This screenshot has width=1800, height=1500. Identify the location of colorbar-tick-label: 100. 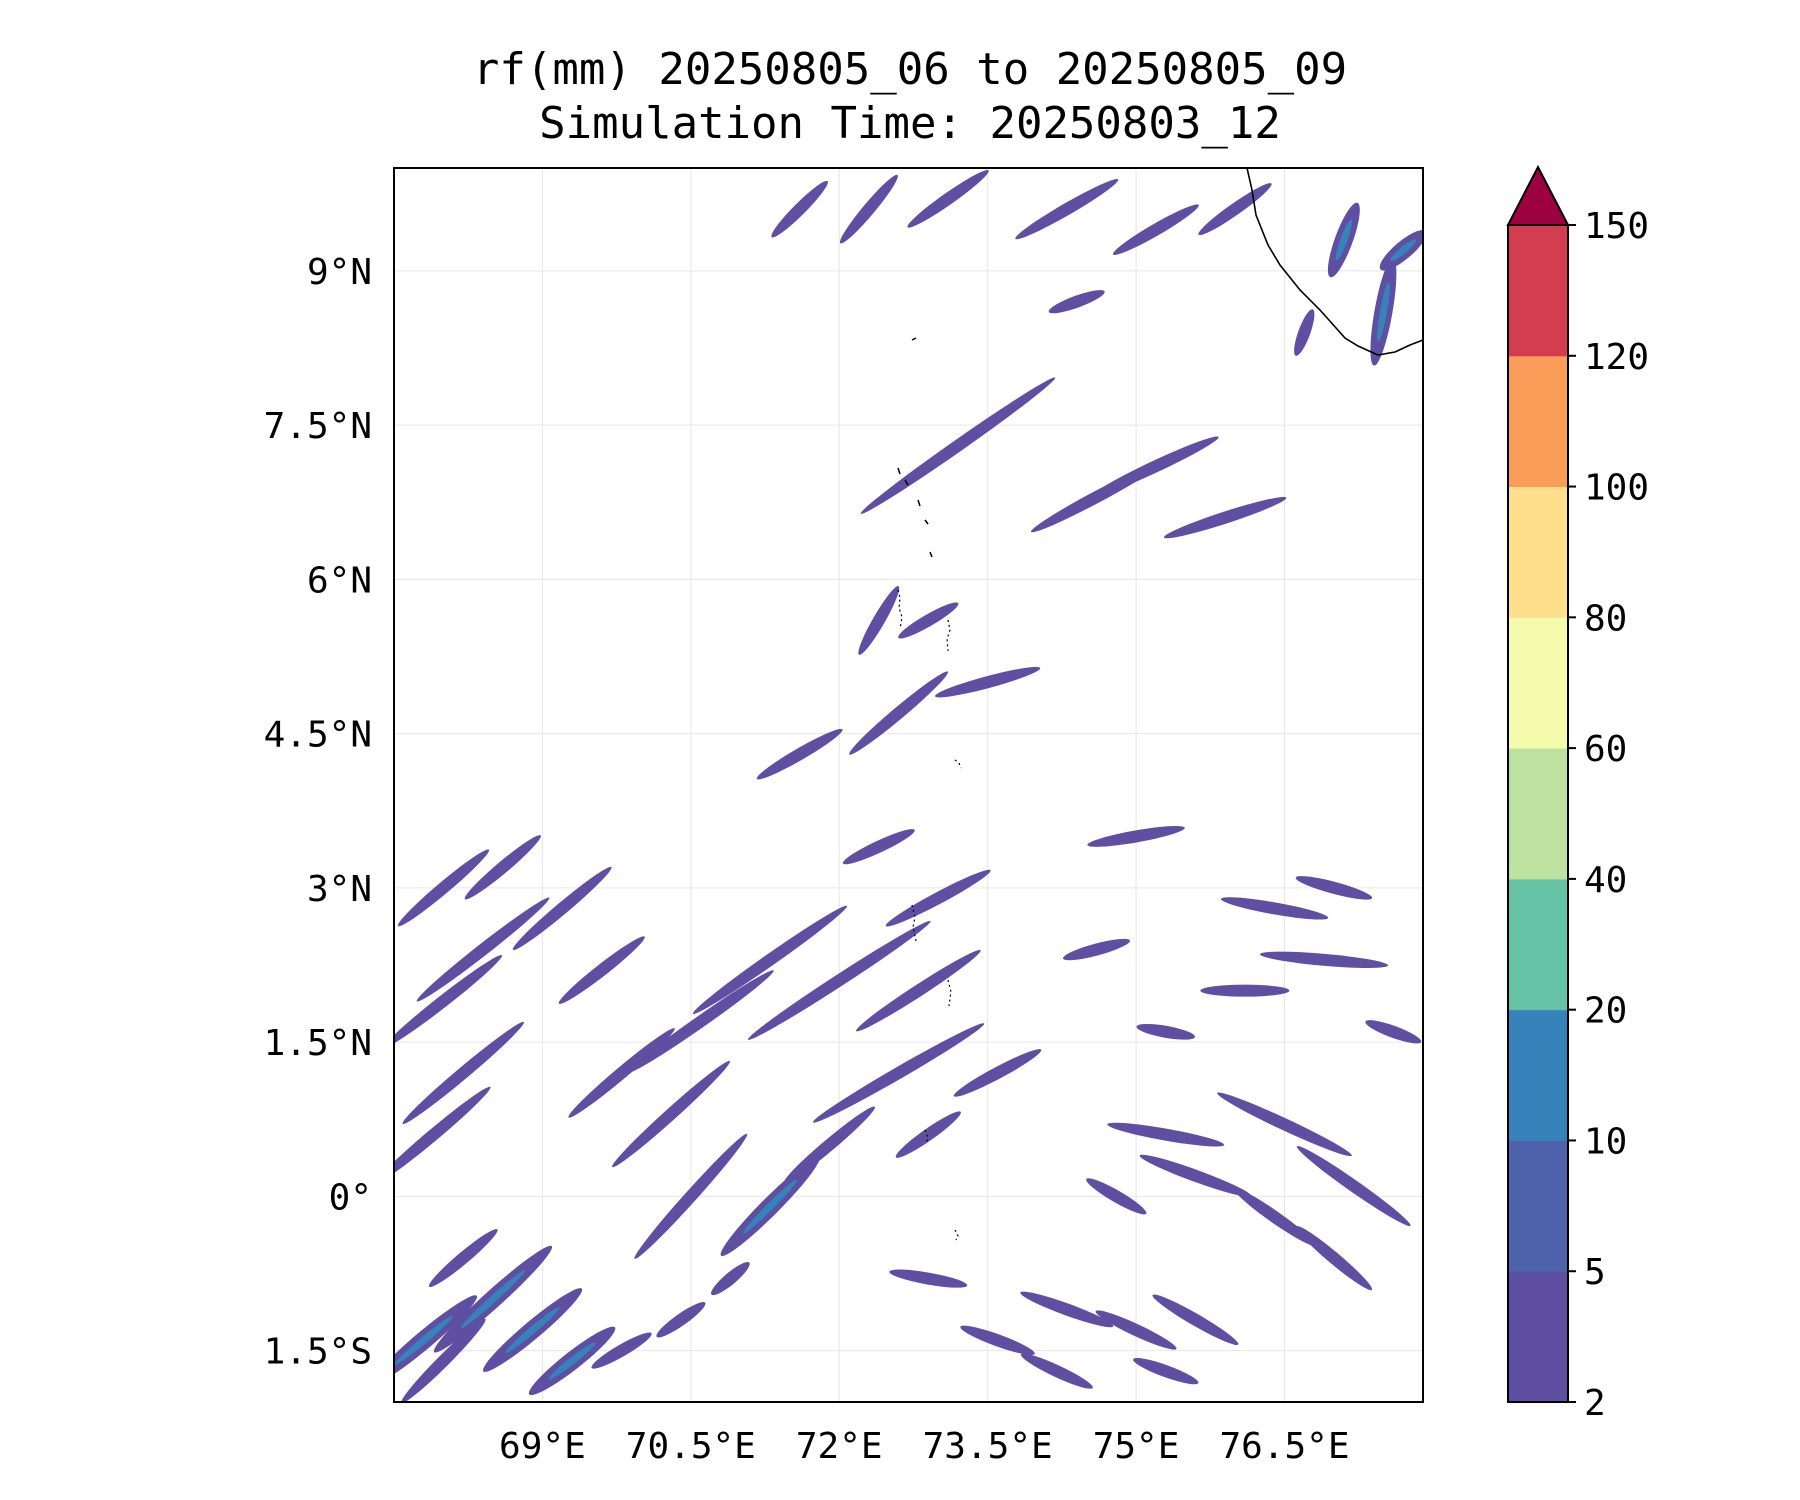
(1616, 488).